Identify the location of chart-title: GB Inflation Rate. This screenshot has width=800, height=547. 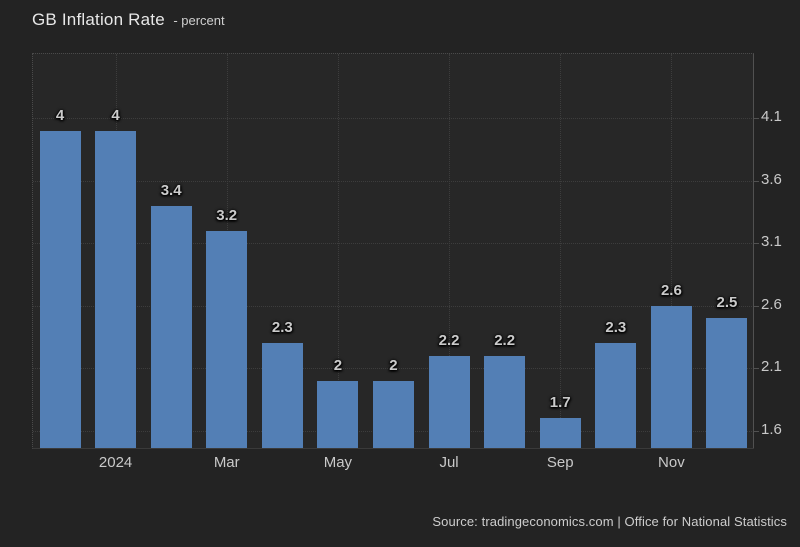
(98, 19).